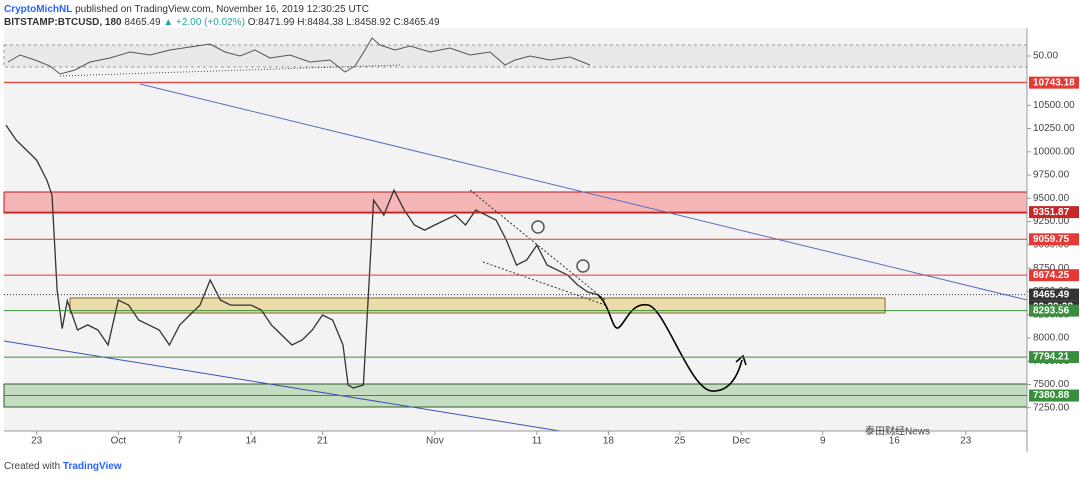 This screenshot has height=478, width=1080. What do you see at coordinates (895, 441) in the screenshot?
I see `x-tick-label: 16` at bounding box center [895, 441].